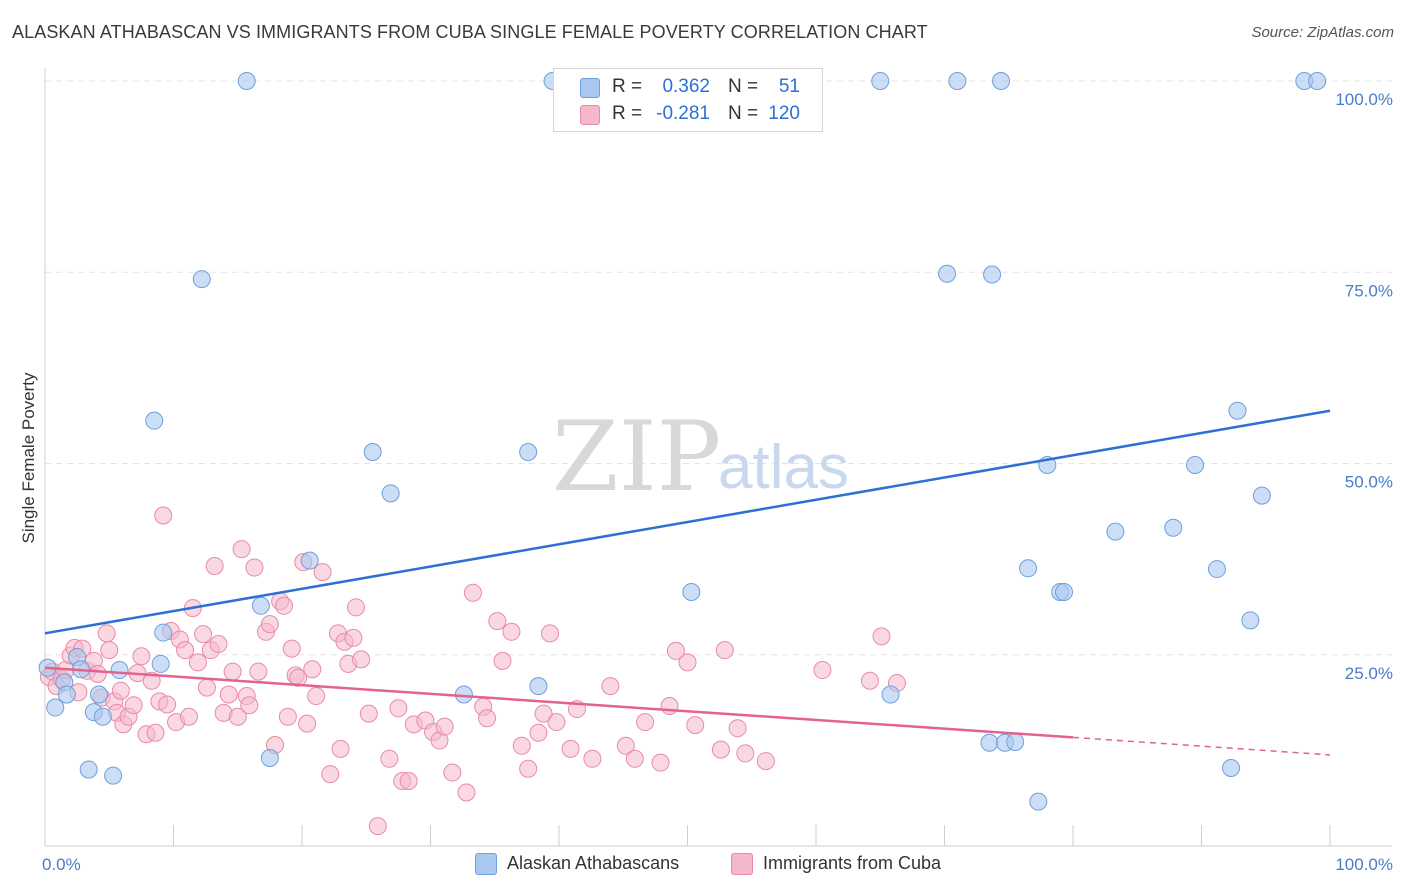  Describe the element at coordinates (784, 113) in the screenshot. I see `legend-n-value: 120` at that location.